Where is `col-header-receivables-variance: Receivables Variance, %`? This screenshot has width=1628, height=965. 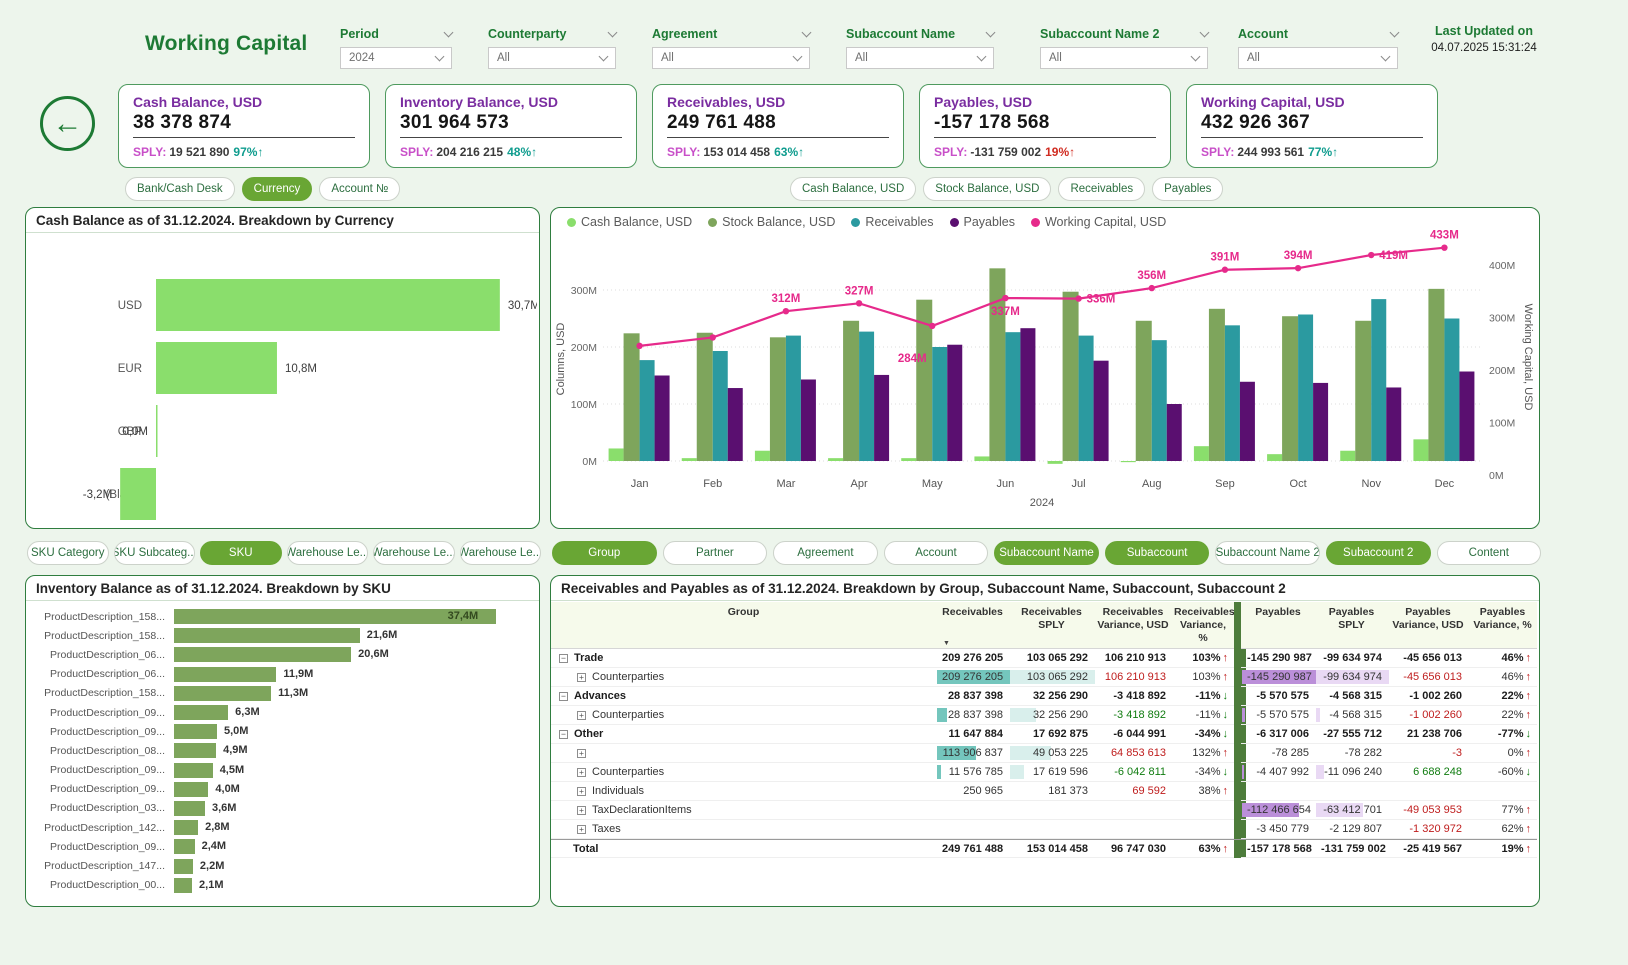
col-header-receivables-variance: Receivables Variance, % is located at coordinates (1203, 626).